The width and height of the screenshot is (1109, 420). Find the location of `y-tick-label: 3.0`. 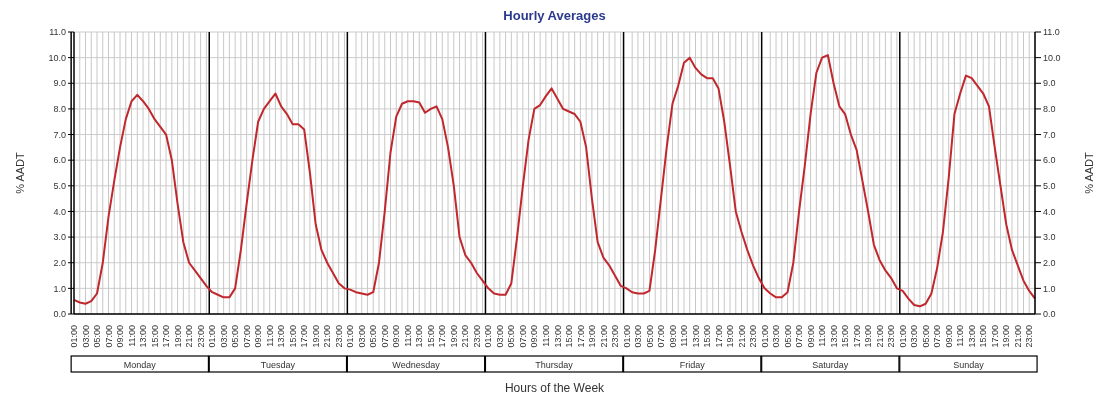

y-tick-label: 3.0 is located at coordinates (59, 237).